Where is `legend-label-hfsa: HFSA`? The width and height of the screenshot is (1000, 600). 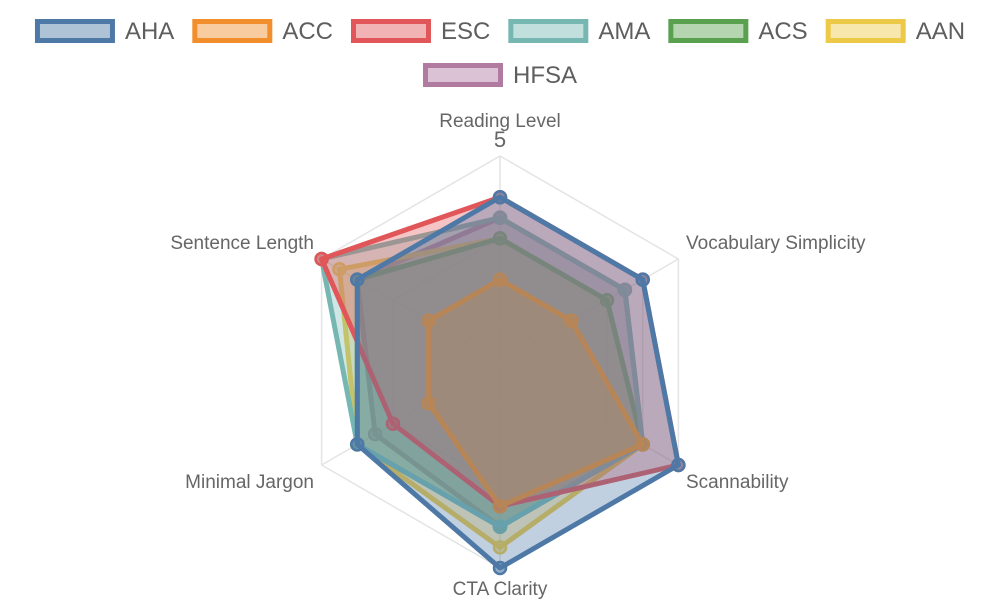
legend-label-hfsa: HFSA is located at coordinates (545, 75).